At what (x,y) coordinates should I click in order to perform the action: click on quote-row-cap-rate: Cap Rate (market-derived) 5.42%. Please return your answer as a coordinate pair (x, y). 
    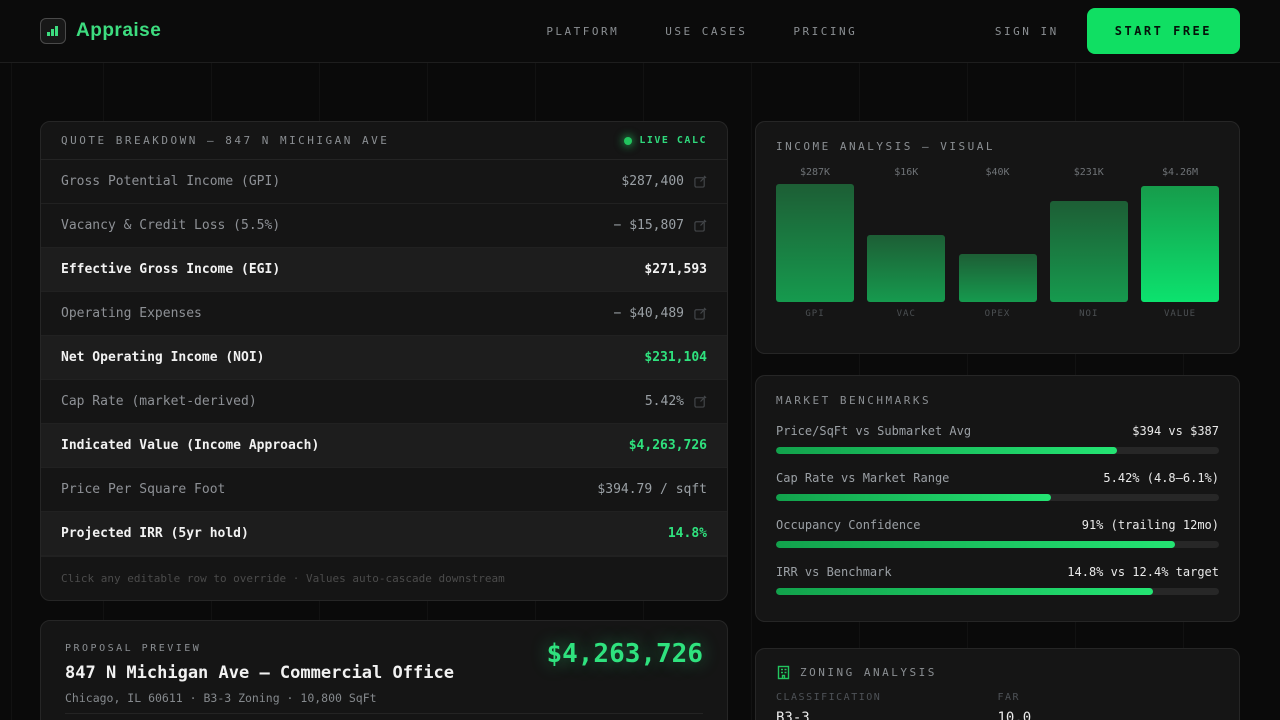
    Looking at the image, I should click on (384, 402).